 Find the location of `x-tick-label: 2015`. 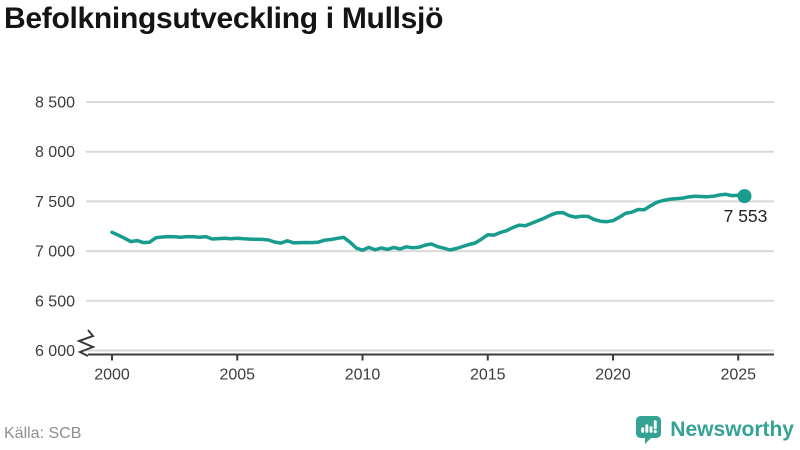

x-tick-label: 2015 is located at coordinates (488, 375).